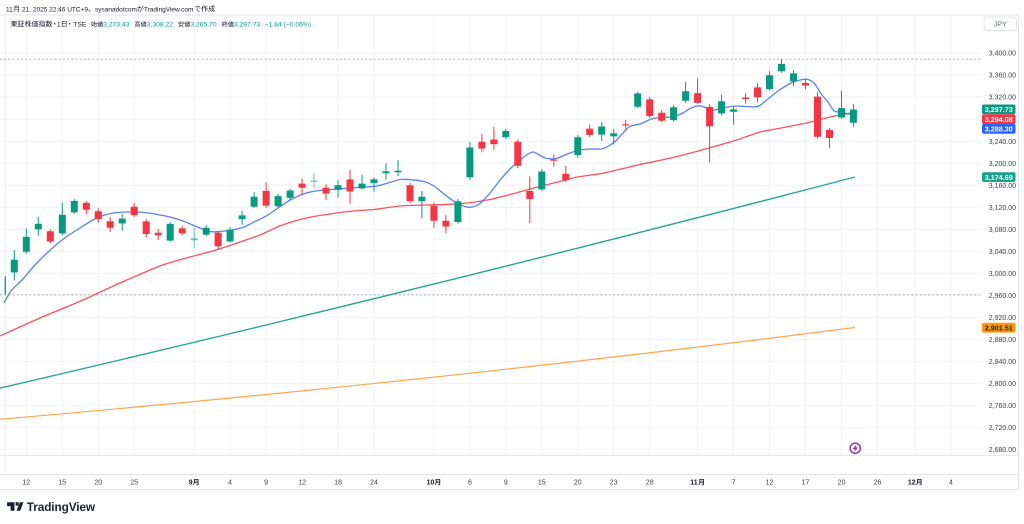 This screenshot has width=1024, height=524. I want to click on svg-text: 3,288.30, so click(999, 129).